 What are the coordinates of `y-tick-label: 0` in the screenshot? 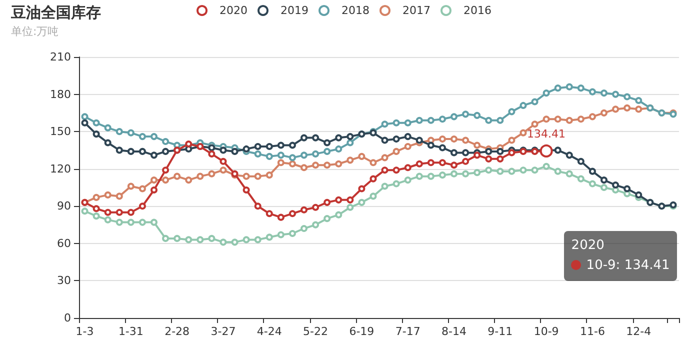 It's located at (67, 318).